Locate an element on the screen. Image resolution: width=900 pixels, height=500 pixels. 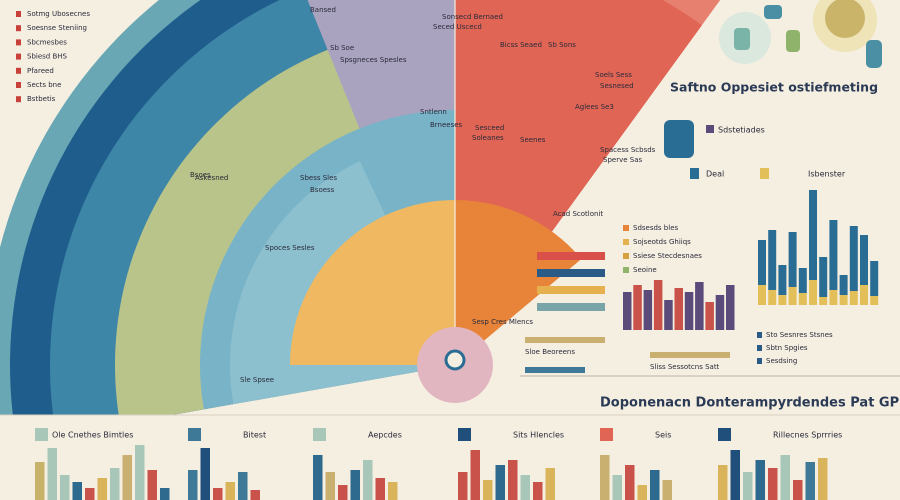
legend-label: Seis is located at coordinates (663, 435).